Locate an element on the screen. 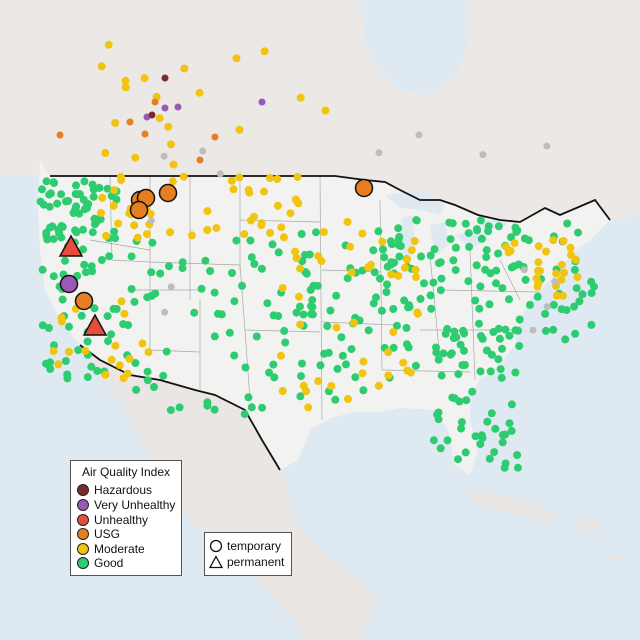  very-unhealthy-monitor-dot is located at coordinates (178, 107).